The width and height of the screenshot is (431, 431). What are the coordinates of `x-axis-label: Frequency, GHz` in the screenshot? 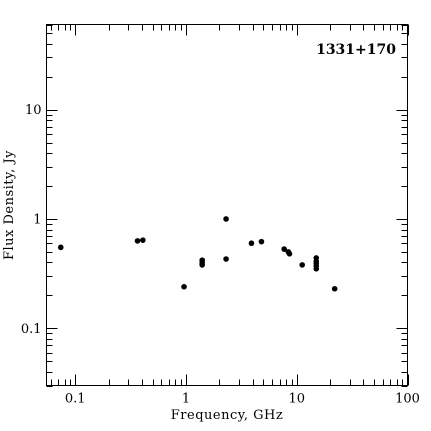 It's located at (227, 415).